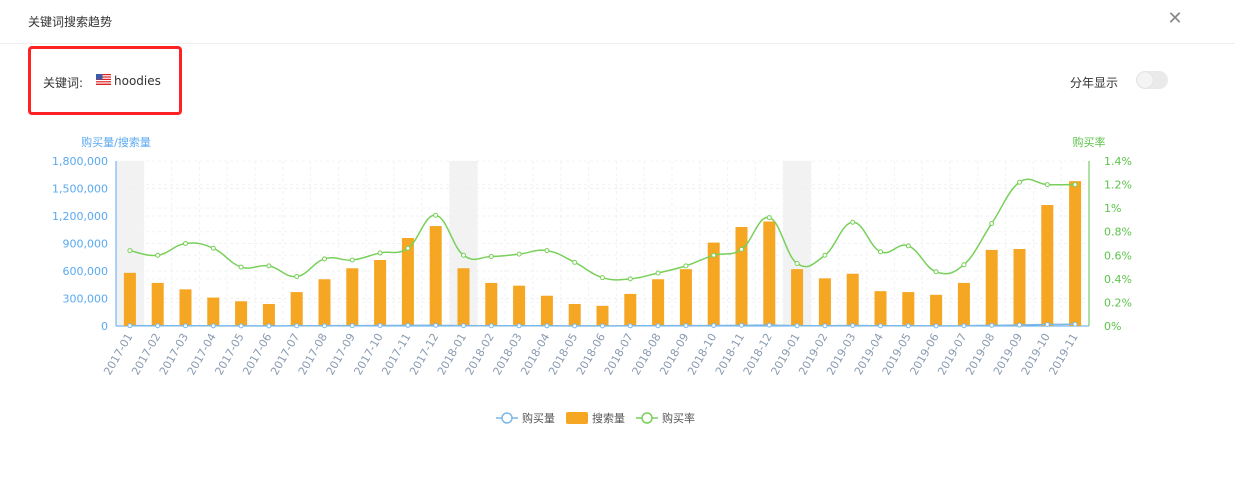  Describe the element at coordinates (538, 418) in the screenshot. I see `legend-label: 购买量` at that location.